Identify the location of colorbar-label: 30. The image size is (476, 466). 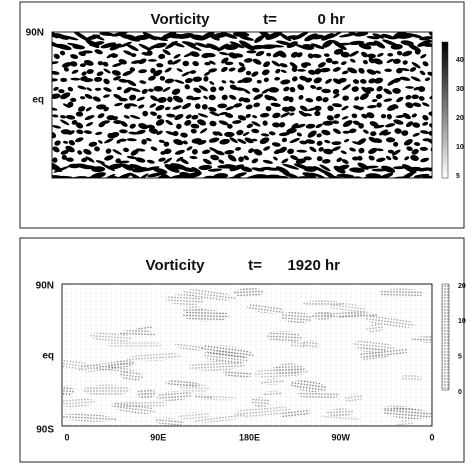
(460, 89).